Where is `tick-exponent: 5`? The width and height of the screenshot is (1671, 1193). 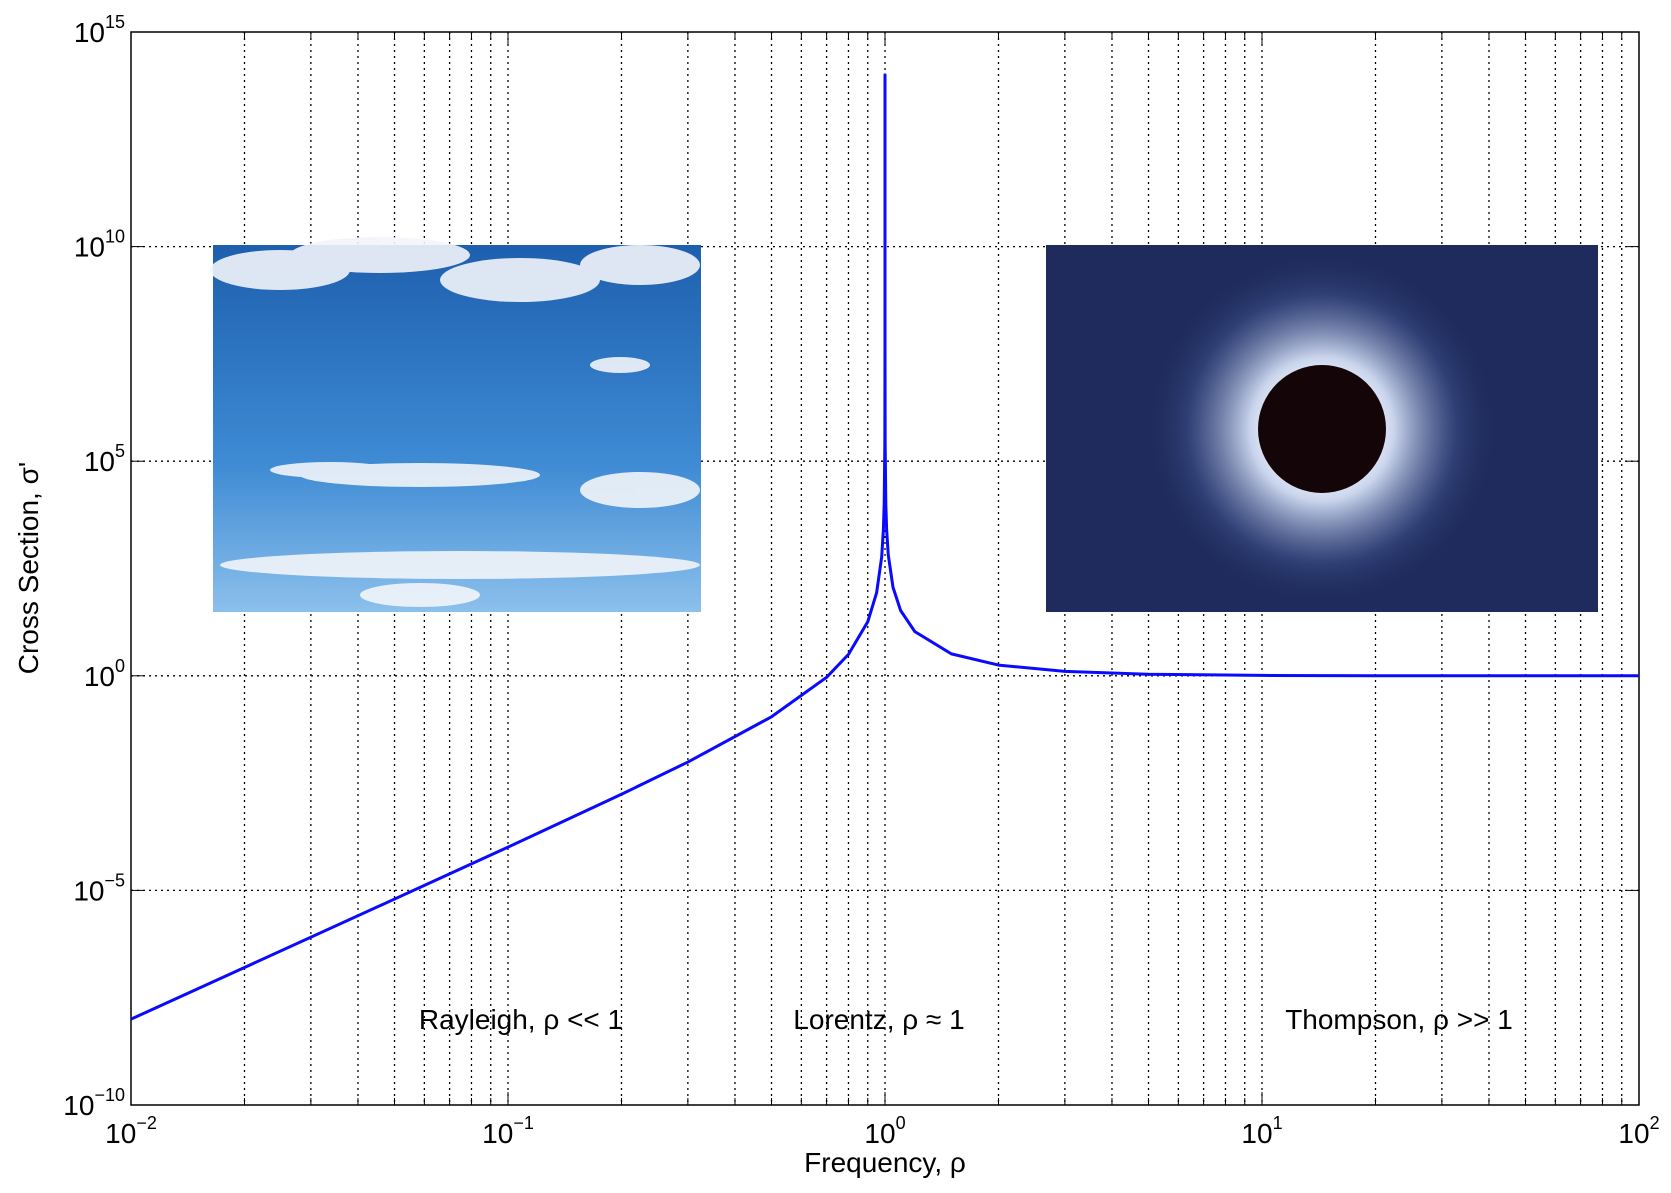
tick-exponent: 5 is located at coordinates (120, 451).